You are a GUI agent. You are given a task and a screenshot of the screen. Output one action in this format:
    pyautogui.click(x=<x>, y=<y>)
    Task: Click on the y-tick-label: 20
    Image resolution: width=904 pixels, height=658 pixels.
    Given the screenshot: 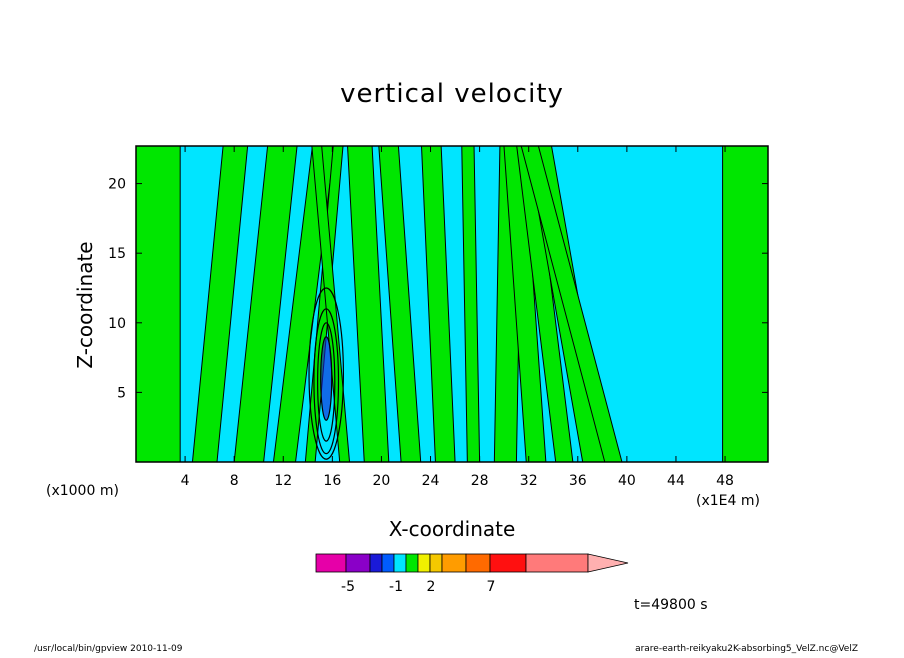 What is the action you would take?
    pyautogui.click(x=117, y=185)
    